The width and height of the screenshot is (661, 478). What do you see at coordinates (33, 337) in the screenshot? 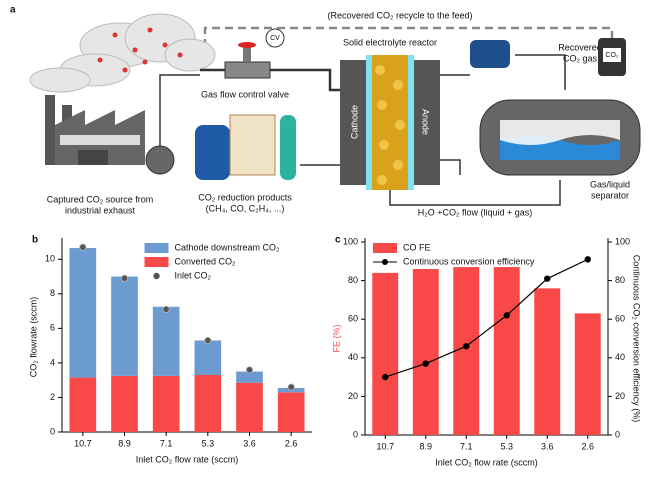
I see `y-axis-label: CO₂ flowrate (sccm)` at bounding box center [33, 337].